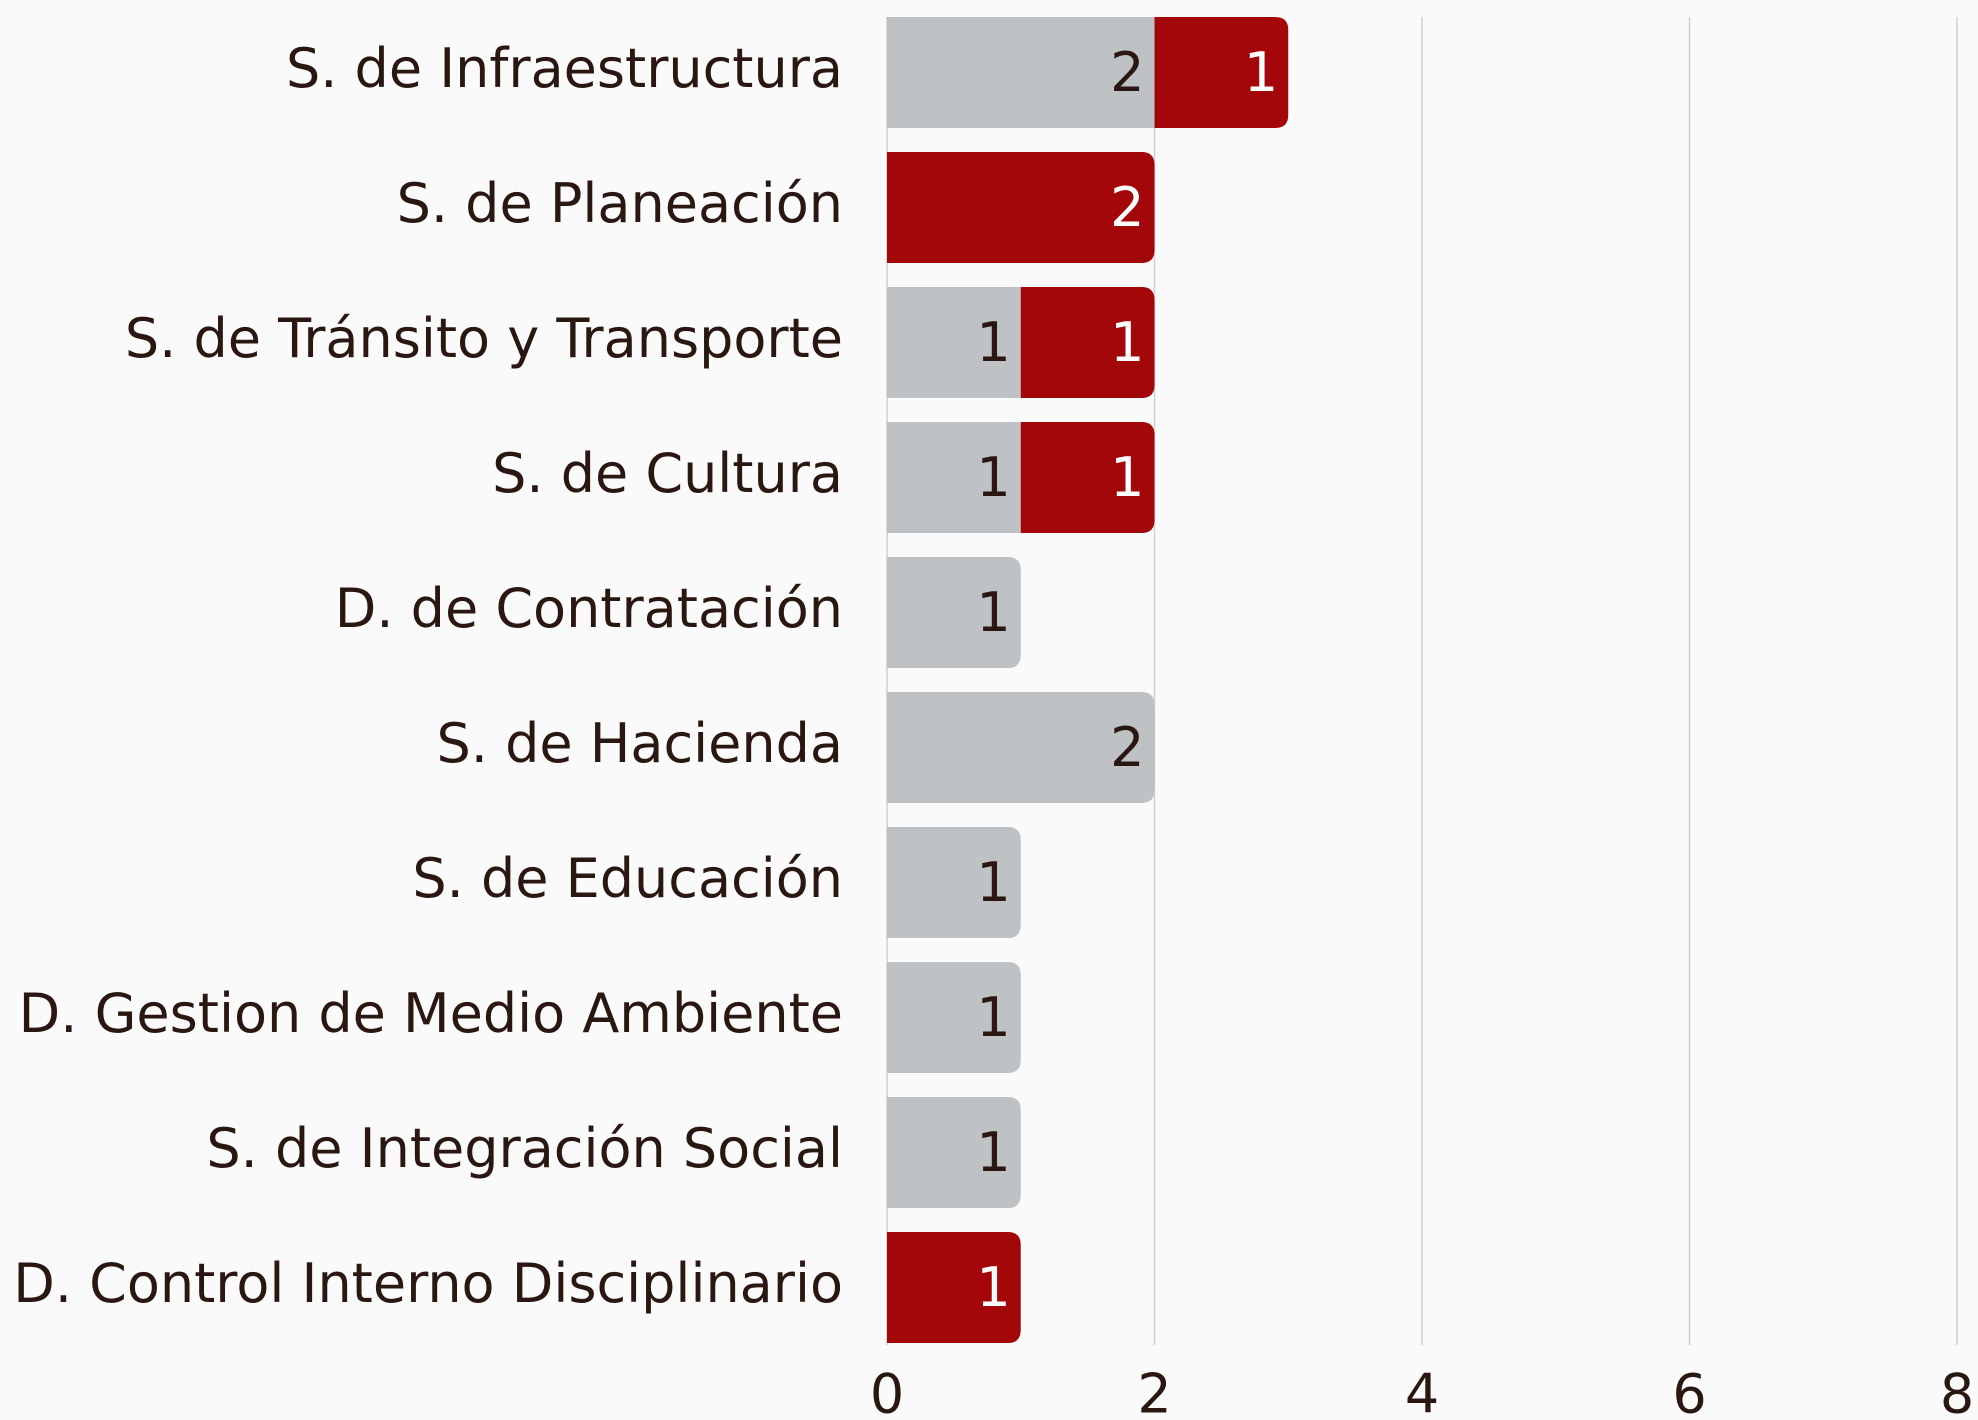 The image size is (1978, 1420). What do you see at coordinates (484, 338) in the screenshot?
I see `y-tick-label: S. de Tránsito y Transporte` at bounding box center [484, 338].